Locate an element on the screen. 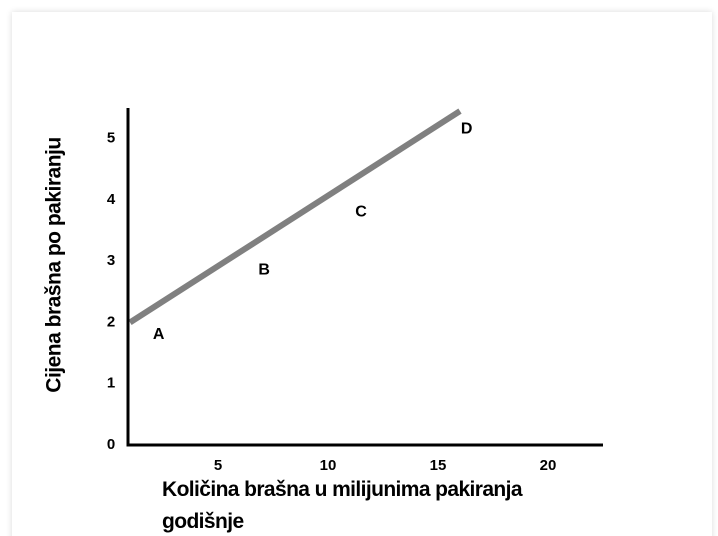 The width and height of the screenshot is (718, 536). annotation: C is located at coordinates (361, 211).